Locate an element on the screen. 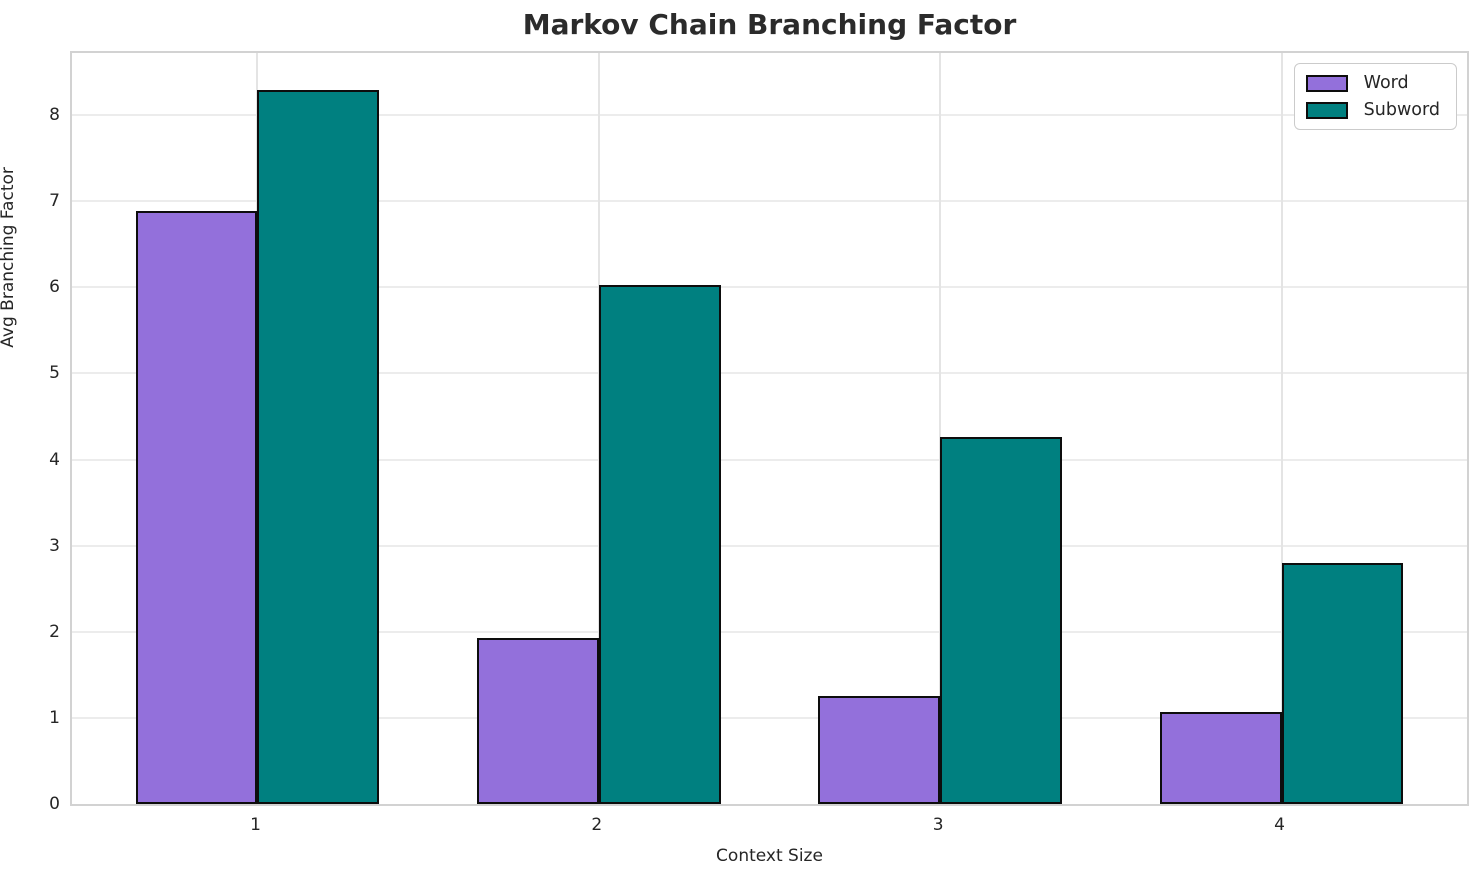 Image resolution: width=1484 pixels, height=885 pixels. y-tick-label: 6 is located at coordinates (54, 287).